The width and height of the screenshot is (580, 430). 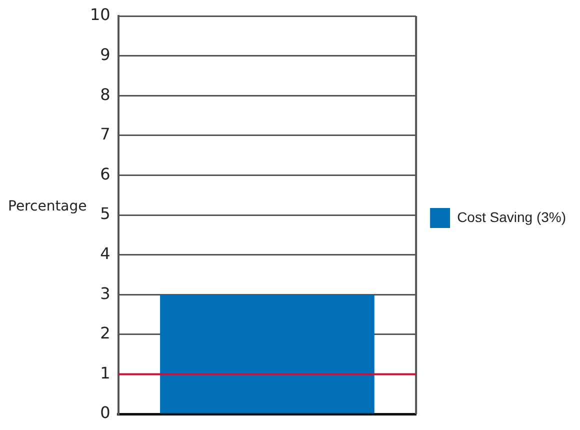 I want to click on y-tick-label: 10, so click(x=100, y=14).